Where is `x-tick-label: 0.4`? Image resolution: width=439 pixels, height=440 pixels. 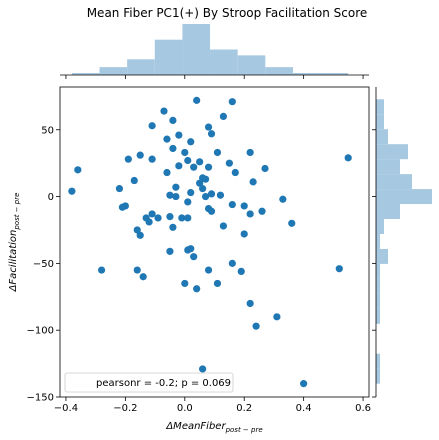
x-tick-label: 0.4 is located at coordinates (304, 408).